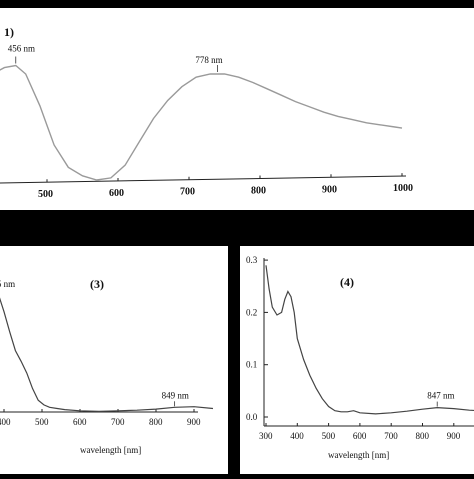 The image size is (474, 479). I want to click on panel-3-x-tick-label: 700, so click(118, 422).